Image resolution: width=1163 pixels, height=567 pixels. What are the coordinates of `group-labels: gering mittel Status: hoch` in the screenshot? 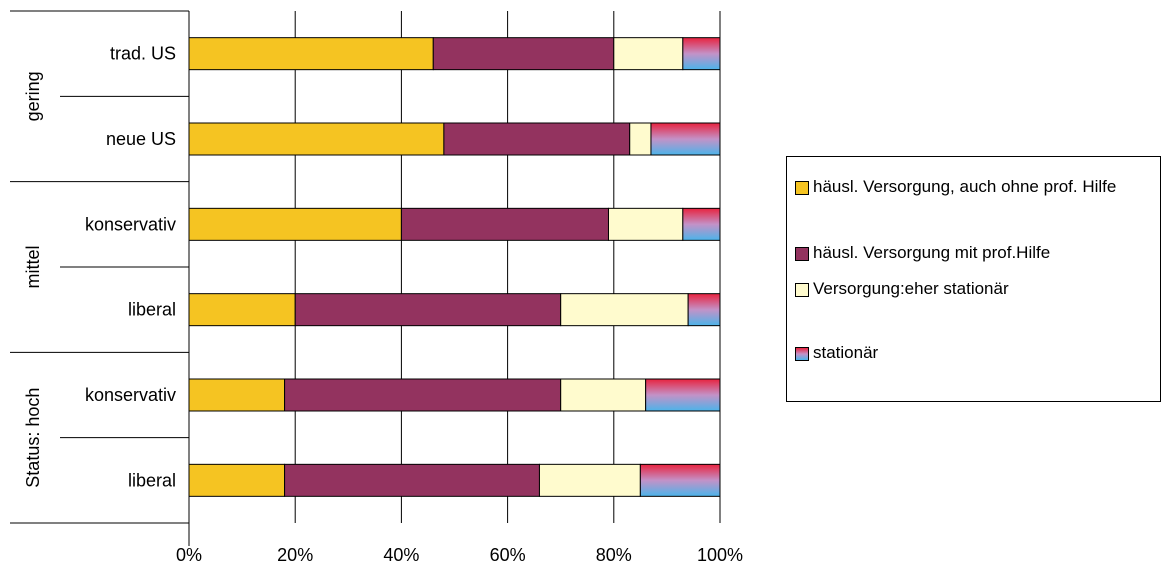 It's located at (33, 279).